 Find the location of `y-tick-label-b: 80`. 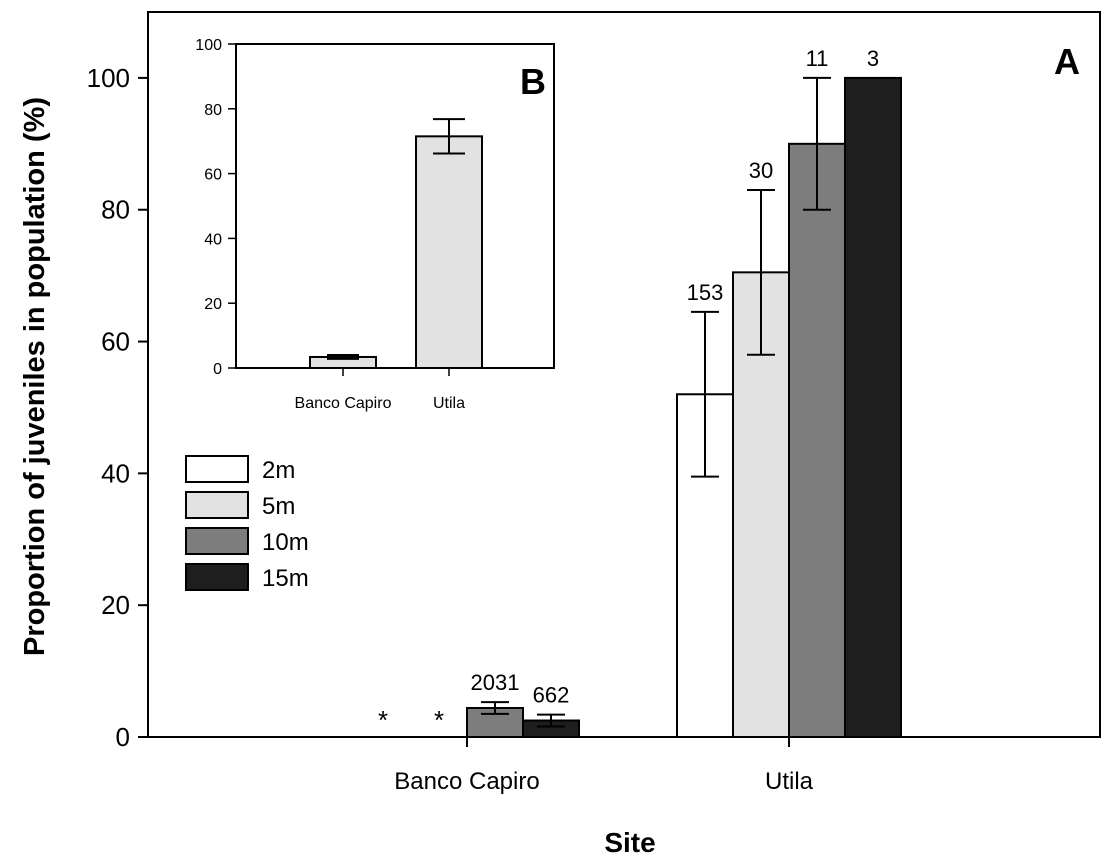

y-tick-label-b: 80 is located at coordinates (213, 110).